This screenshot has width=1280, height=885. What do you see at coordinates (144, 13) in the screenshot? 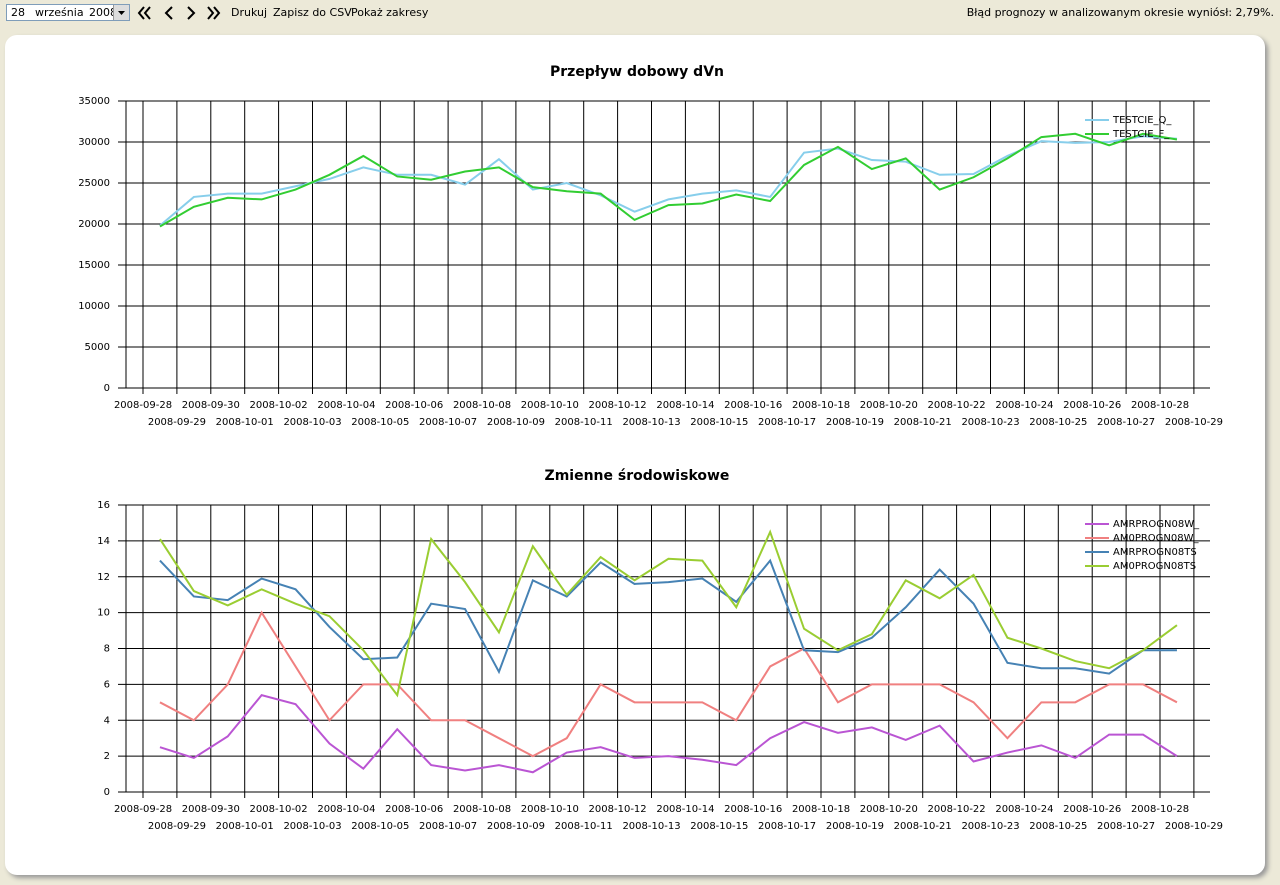
I see `first-button` at bounding box center [144, 13].